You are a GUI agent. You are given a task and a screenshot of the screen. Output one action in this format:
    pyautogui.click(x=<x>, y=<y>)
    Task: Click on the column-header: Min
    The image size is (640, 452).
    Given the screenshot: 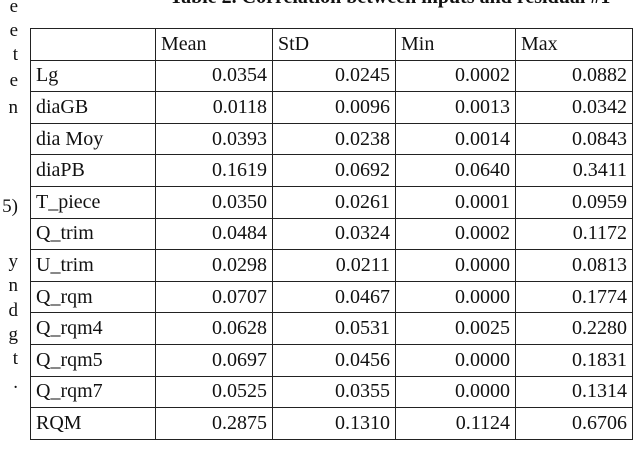 What is the action you would take?
    pyautogui.click(x=455, y=44)
    